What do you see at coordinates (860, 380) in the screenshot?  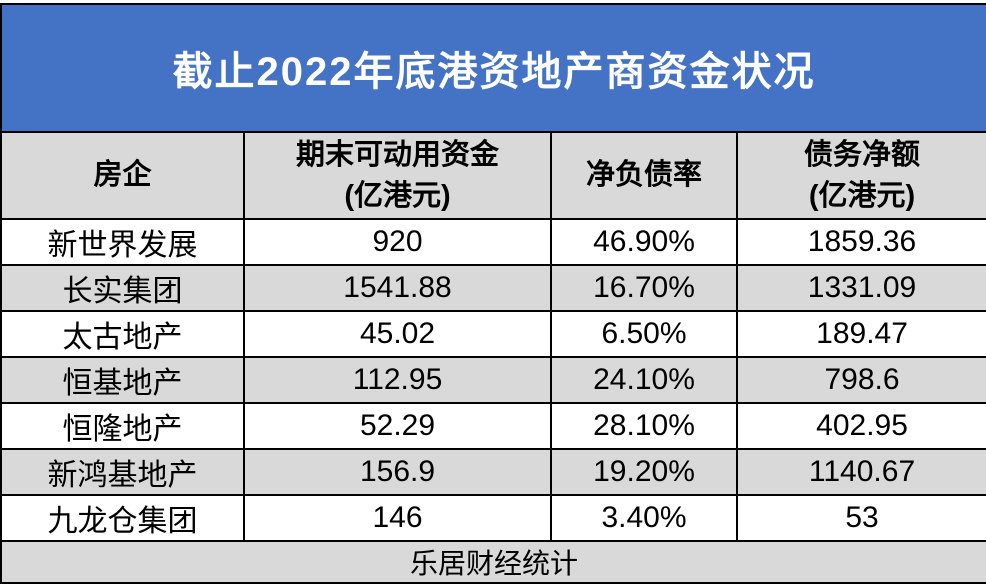 I see `net-debt-cell: 798.6` at bounding box center [860, 380].